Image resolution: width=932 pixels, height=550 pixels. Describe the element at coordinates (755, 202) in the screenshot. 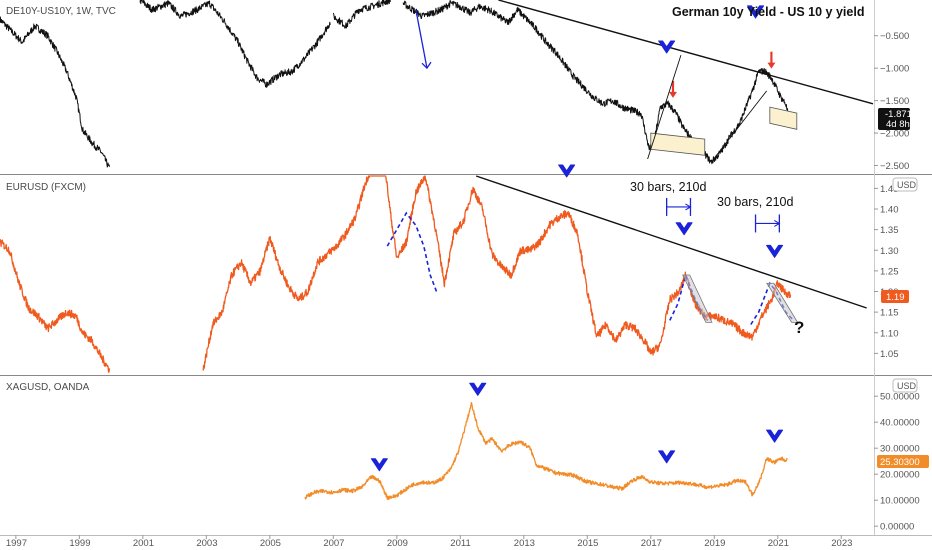

I see `annotation-30-bars-2: 30 bars, 210d` at that location.